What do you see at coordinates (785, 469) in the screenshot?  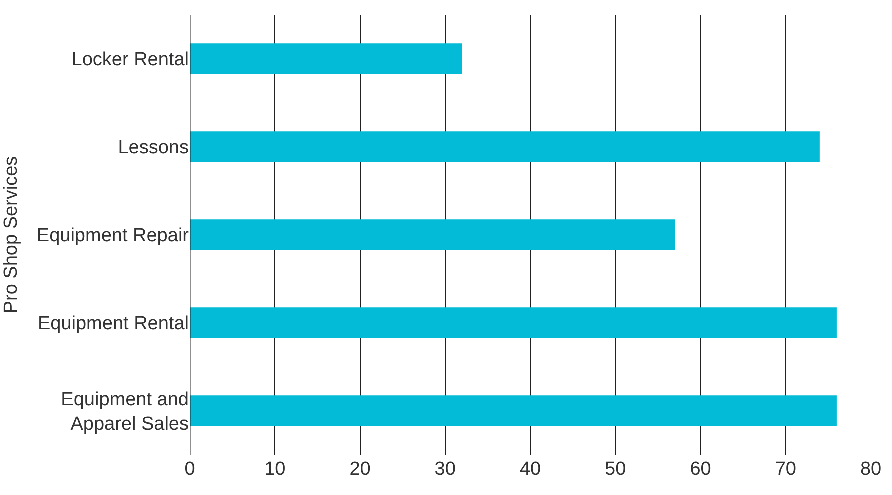 I see `x-tick-label: 70` at bounding box center [785, 469].